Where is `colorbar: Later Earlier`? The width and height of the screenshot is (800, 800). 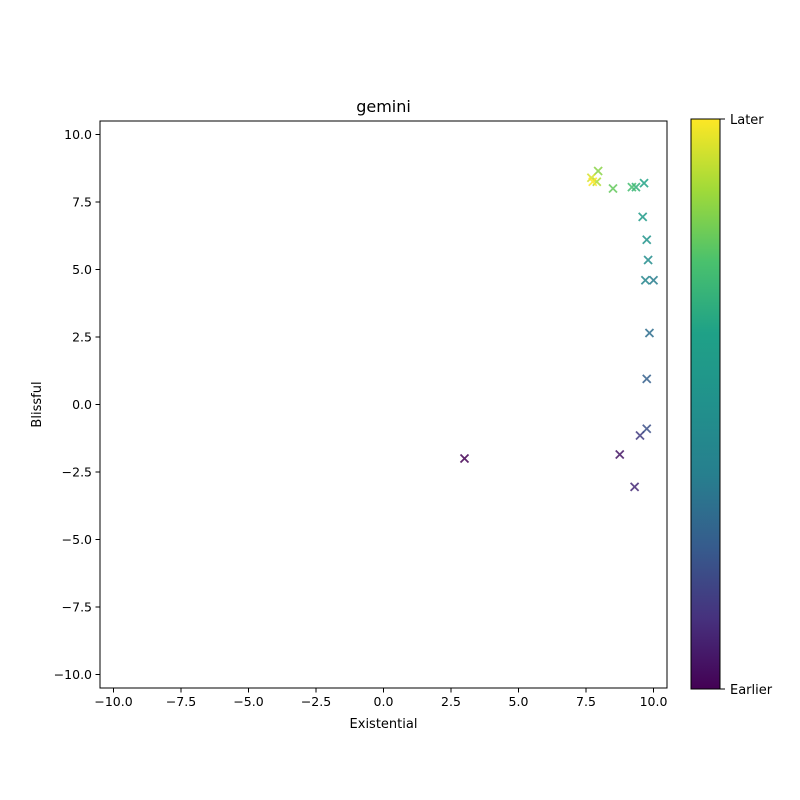
colorbar: Later Earlier is located at coordinates (731, 405).